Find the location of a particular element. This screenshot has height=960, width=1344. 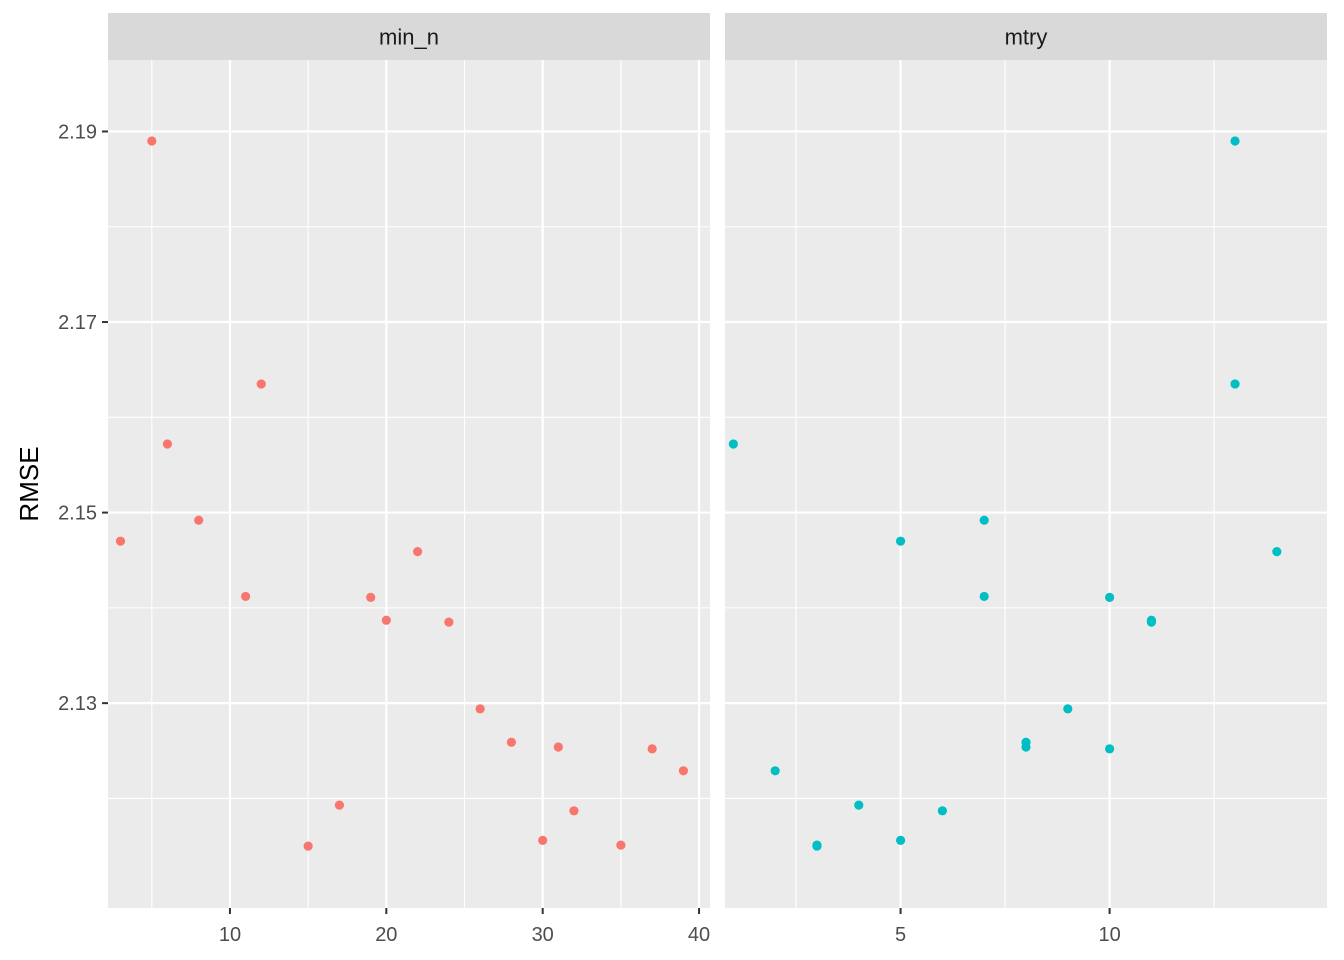

strip-label-min_n: min_n is located at coordinates (409, 37).